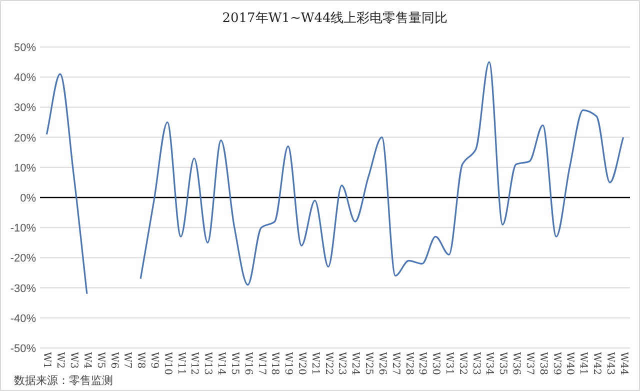  What do you see at coordinates (46, 360) in the screenshot?
I see `x-tick-label: W1` at bounding box center [46, 360].